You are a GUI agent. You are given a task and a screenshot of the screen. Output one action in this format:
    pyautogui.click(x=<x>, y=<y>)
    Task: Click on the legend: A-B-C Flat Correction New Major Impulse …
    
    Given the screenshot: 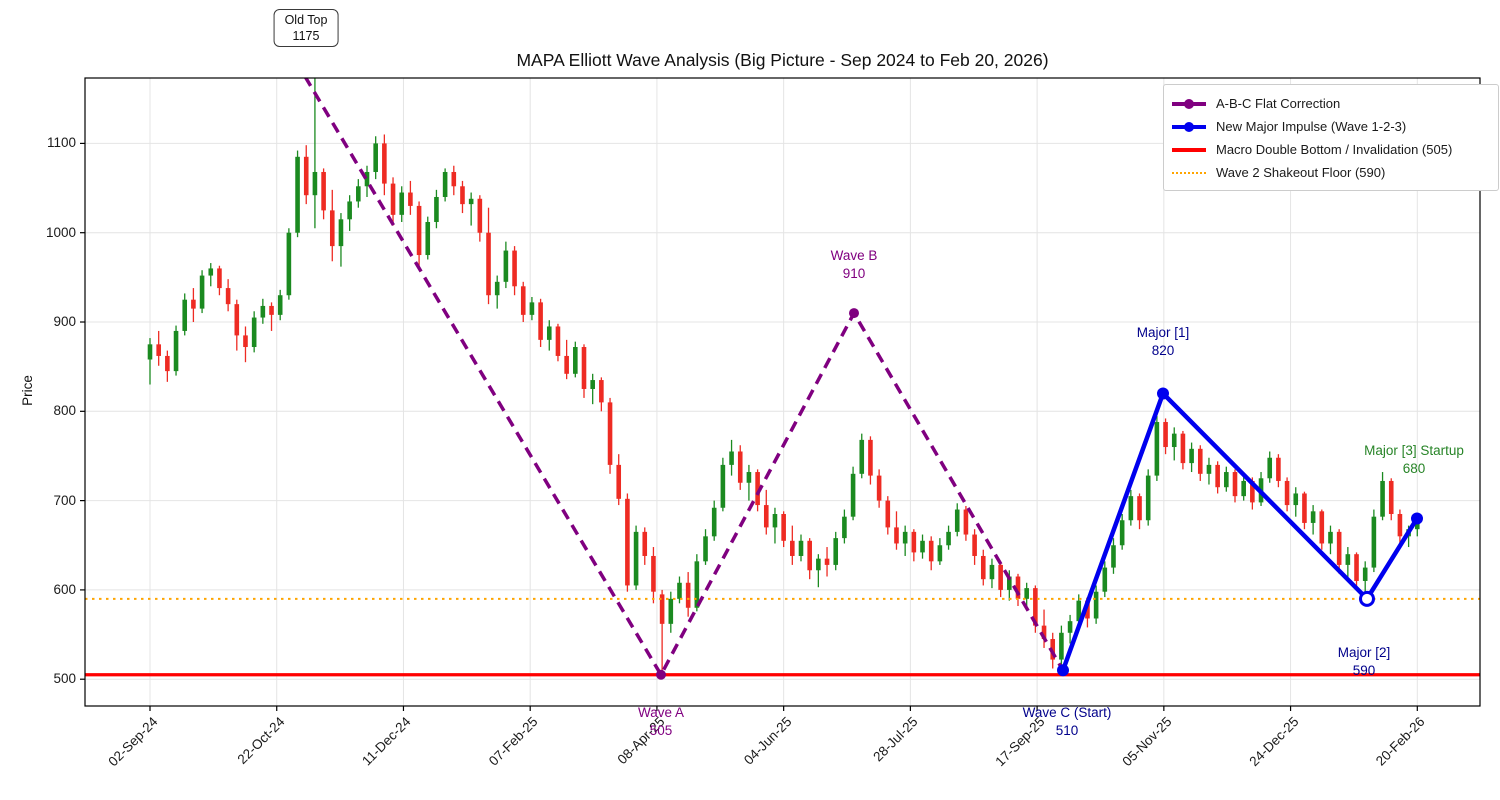 What is the action you would take?
    pyautogui.click(x=1331, y=137)
    